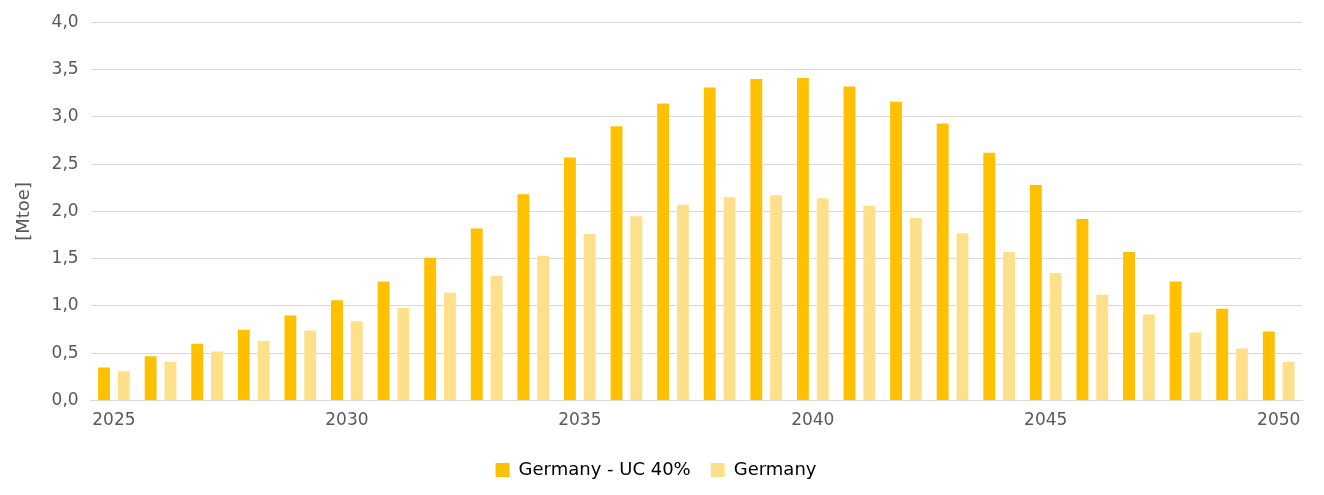  Describe the element at coordinates (23, 211) in the screenshot. I see `y-axis-title: [Mtoe]` at that location.